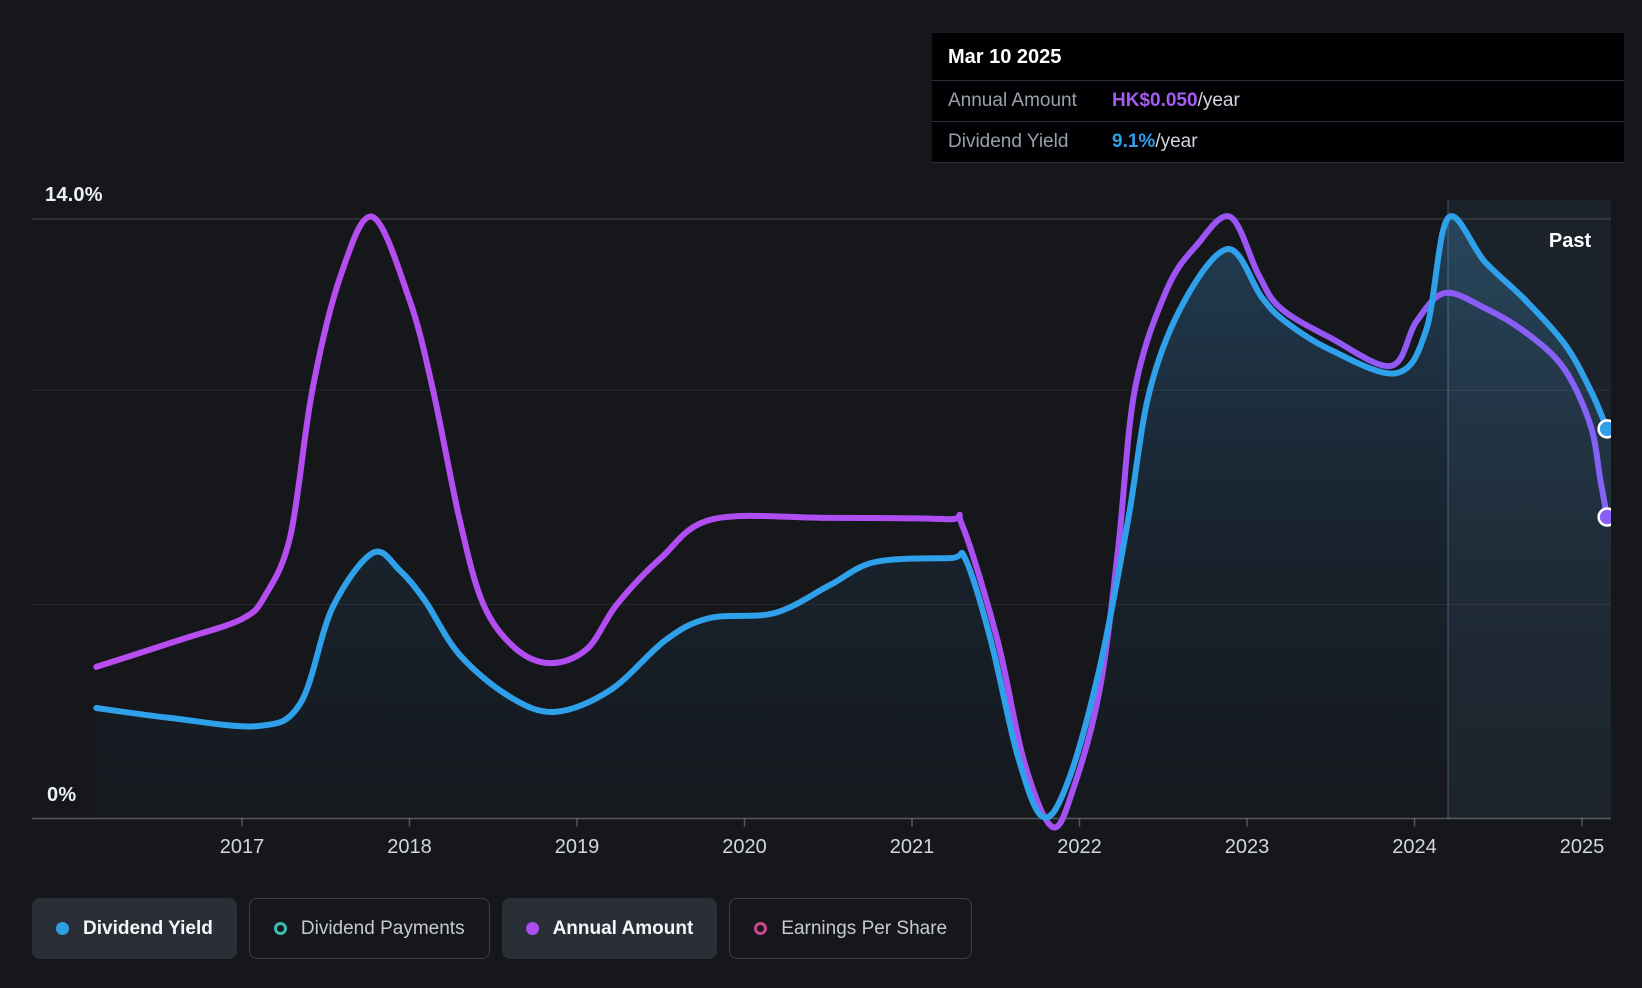 Image resolution: width=1642 pixels, height=988 pixels. I want to click on legend-button-dividend-payments: Dividend Payments, so click(369, 928).